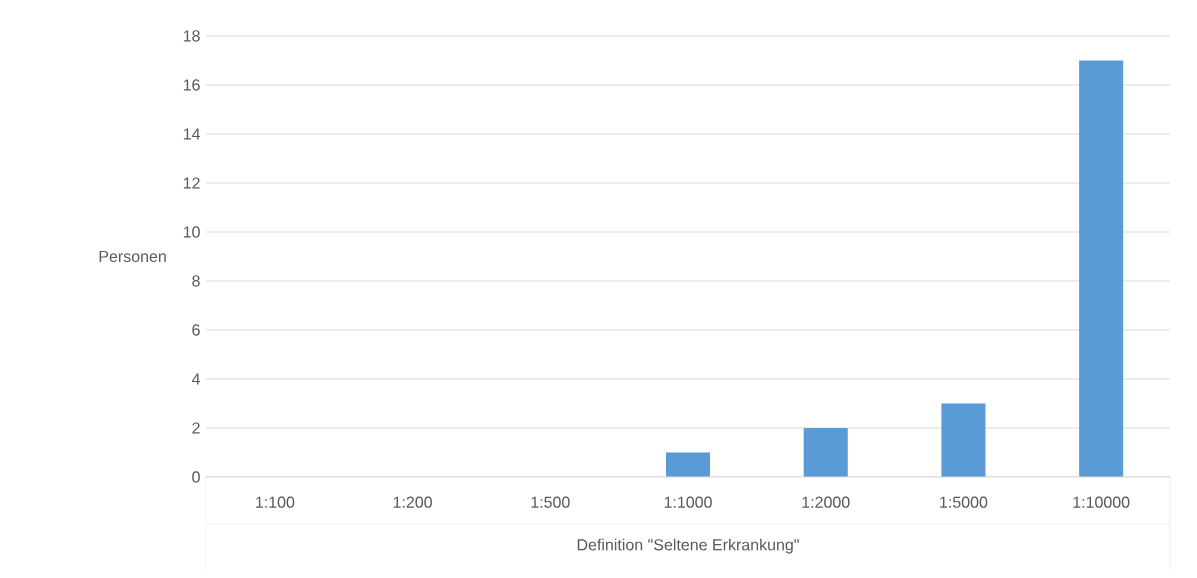  I want to click on x-tick-label: 1:5000, so click(964, 502).